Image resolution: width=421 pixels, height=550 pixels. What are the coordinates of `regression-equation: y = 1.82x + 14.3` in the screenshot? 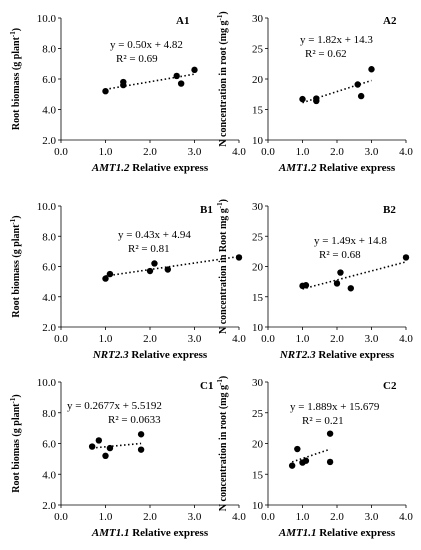 It's located at (336, 40).